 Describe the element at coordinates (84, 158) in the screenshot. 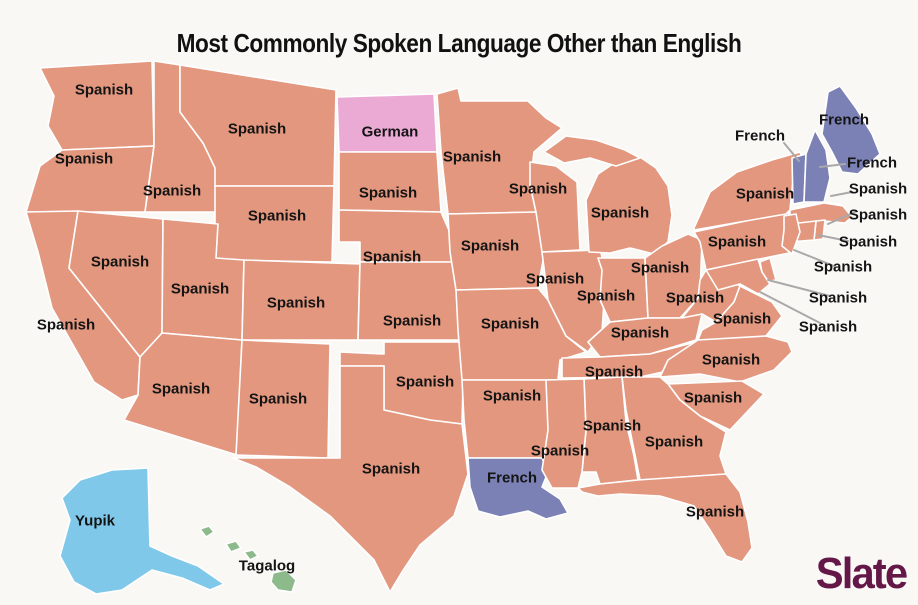

I see `language-label-or: Spanish` at that location.